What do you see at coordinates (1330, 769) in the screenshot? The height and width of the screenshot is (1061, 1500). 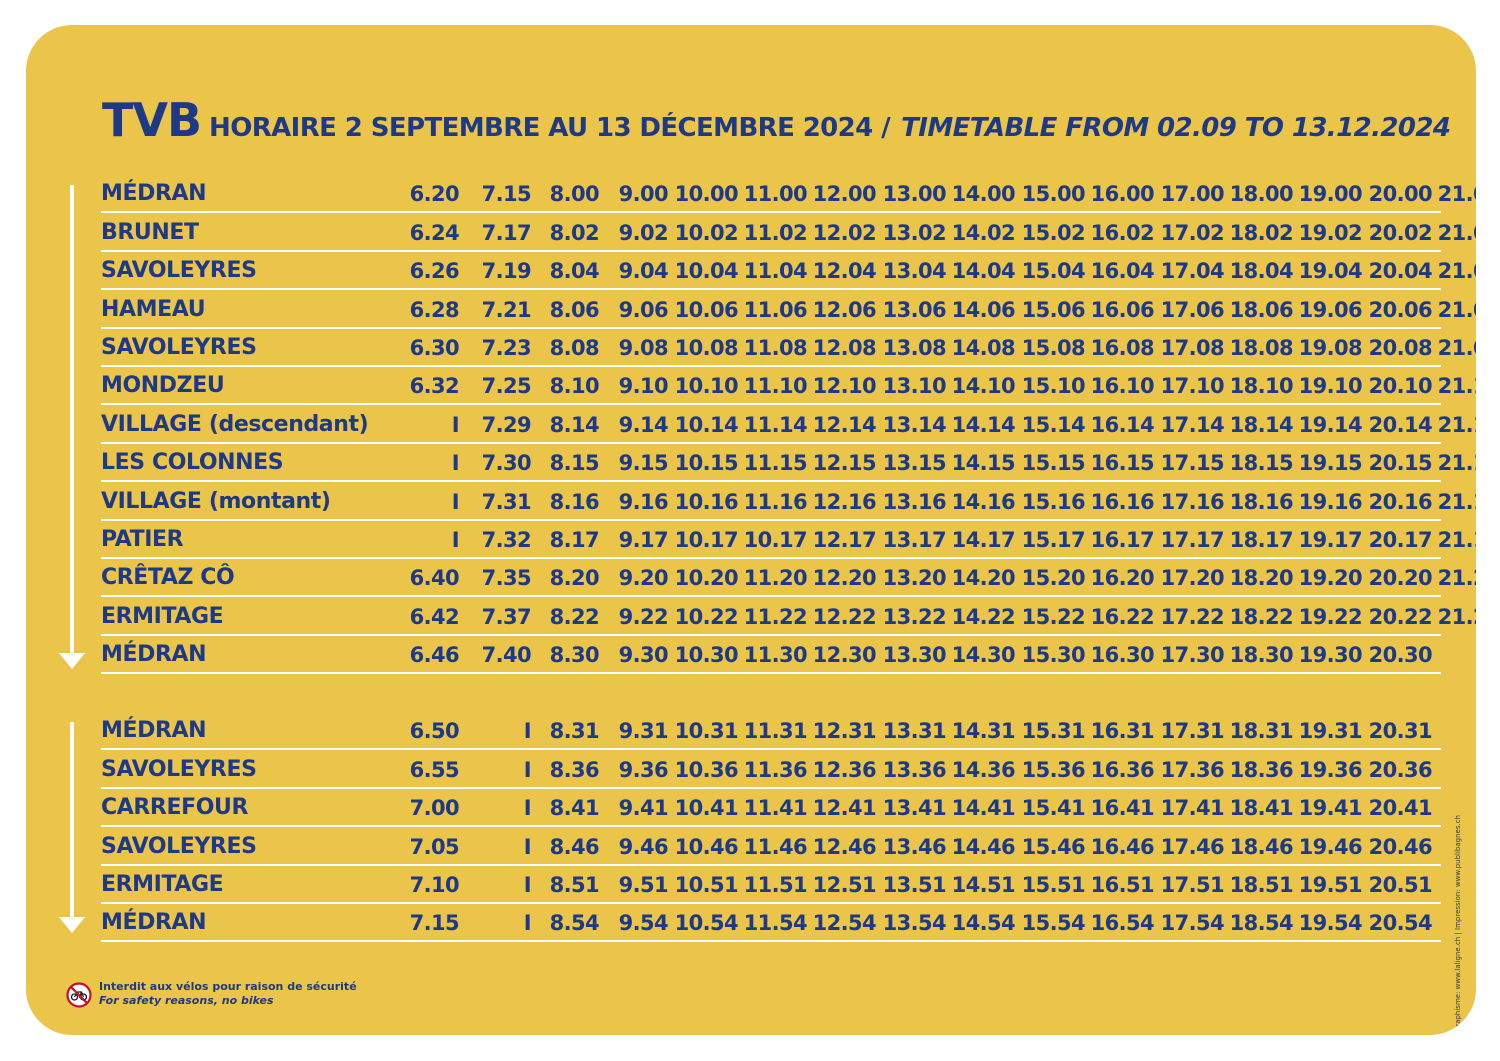 I see `departure-time: 19.36` at bounding box center [1330, 769].